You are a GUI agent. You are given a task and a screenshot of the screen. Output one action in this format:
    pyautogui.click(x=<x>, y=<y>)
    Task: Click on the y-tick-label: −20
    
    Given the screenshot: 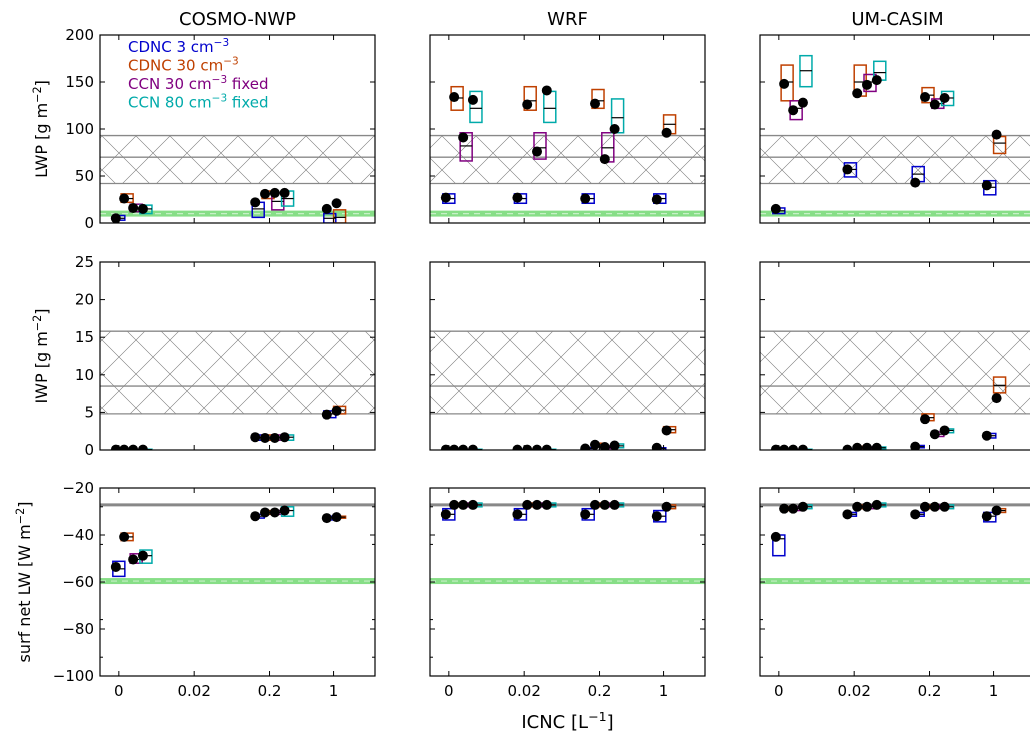 What is the action you would take?
    pyautogui.click(x=78, y=488)
    